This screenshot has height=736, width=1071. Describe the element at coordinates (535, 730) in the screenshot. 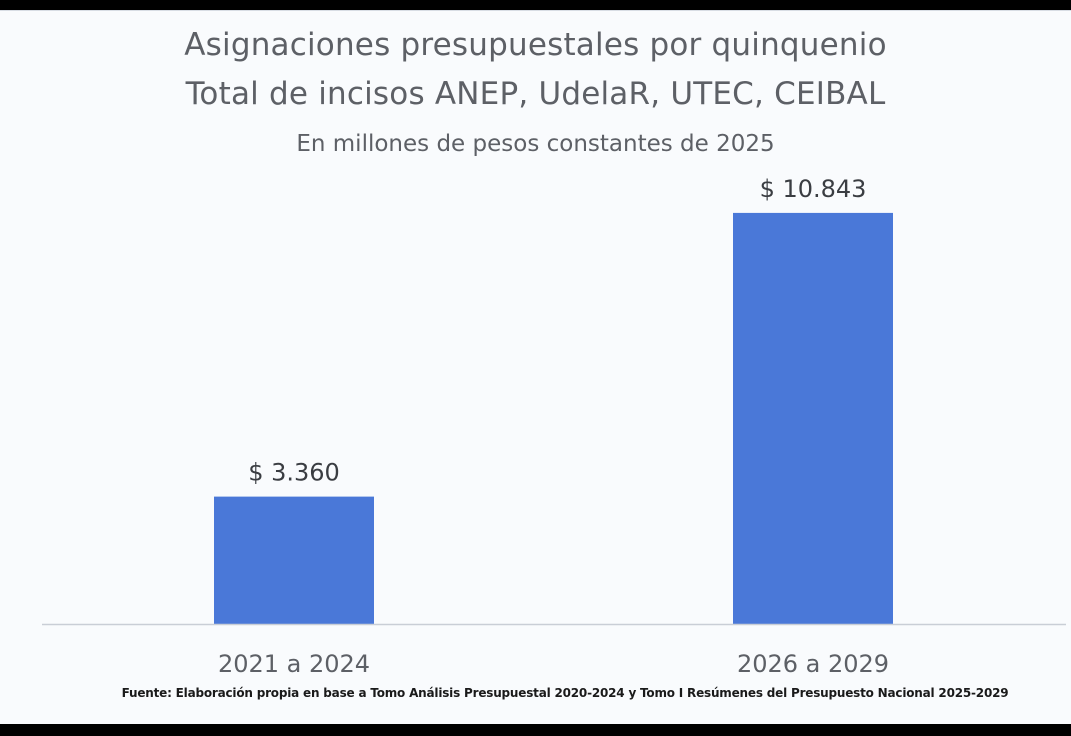

I see `bottom-black-bar` at that location.